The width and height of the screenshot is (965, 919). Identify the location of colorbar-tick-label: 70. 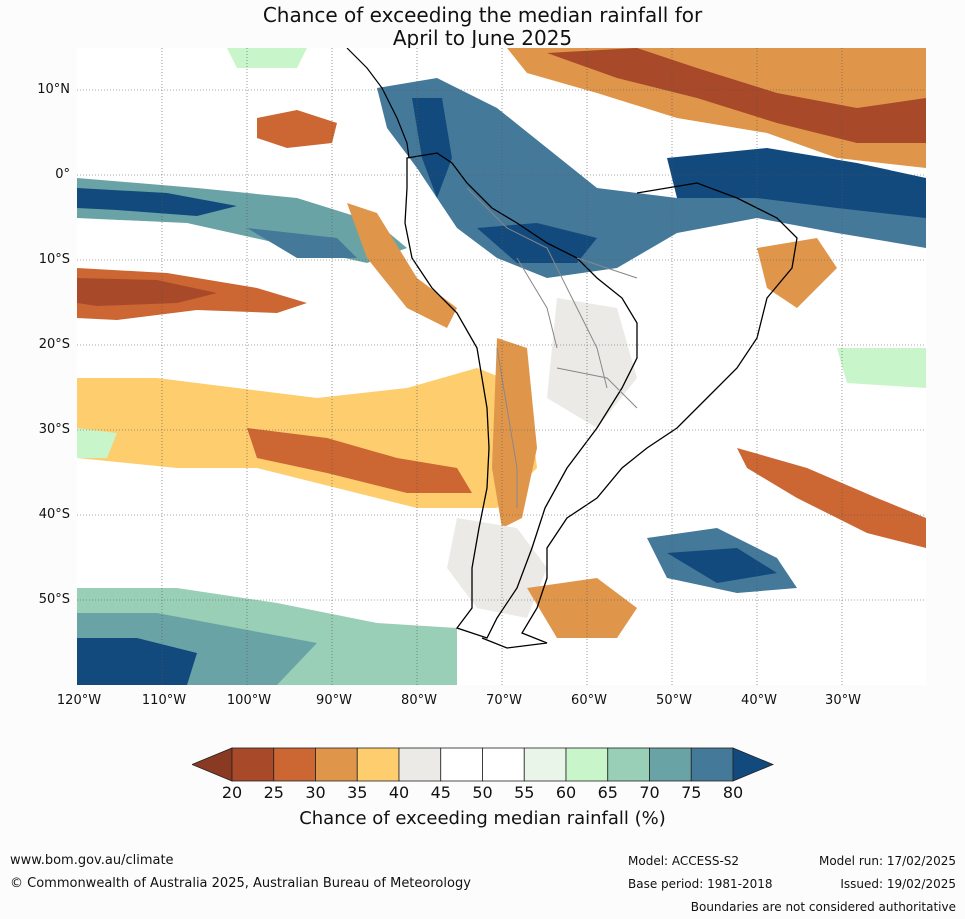
(649, 792).